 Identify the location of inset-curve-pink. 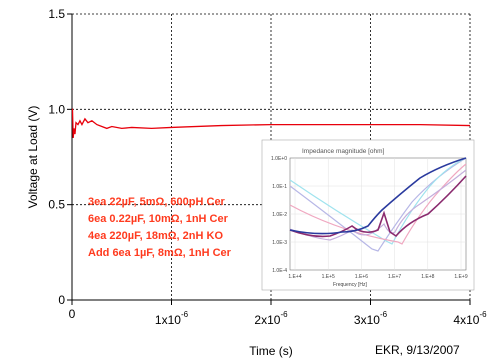
(378, 204).